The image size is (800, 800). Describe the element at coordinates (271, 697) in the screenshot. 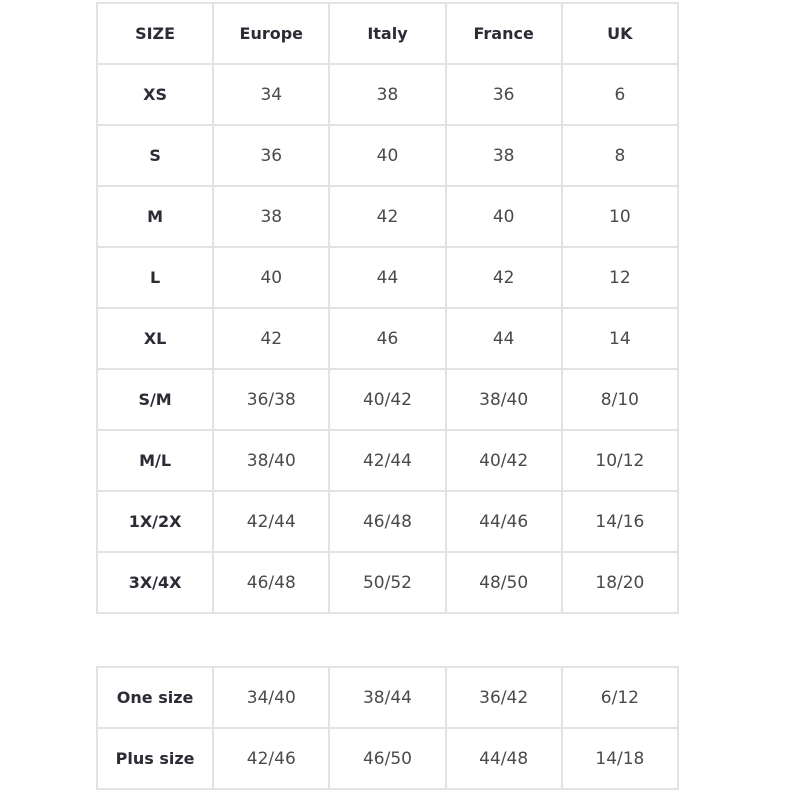

I see `size-value-cell: 34/40` at that location.